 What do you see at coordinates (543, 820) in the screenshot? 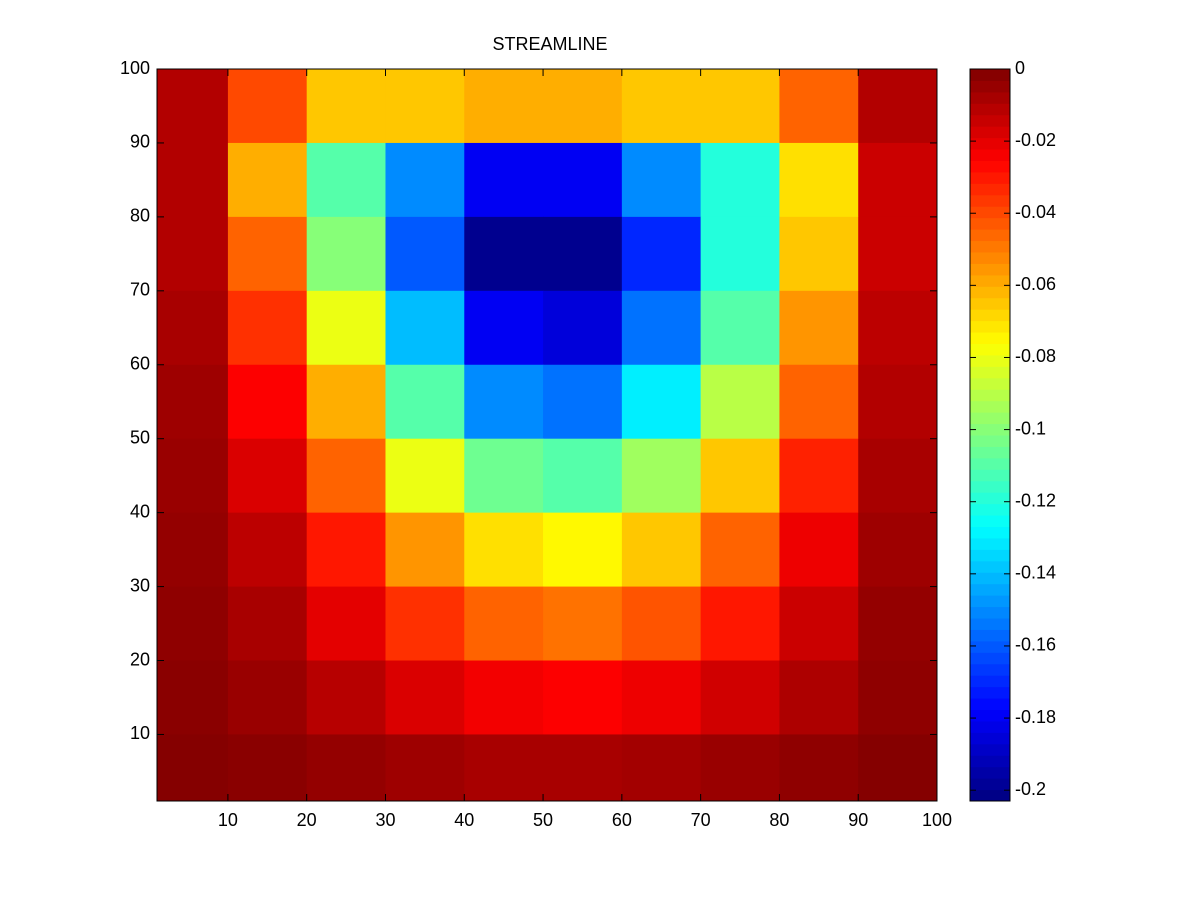
I see `x-tick-label: 50` at bounding box center [543, 820].